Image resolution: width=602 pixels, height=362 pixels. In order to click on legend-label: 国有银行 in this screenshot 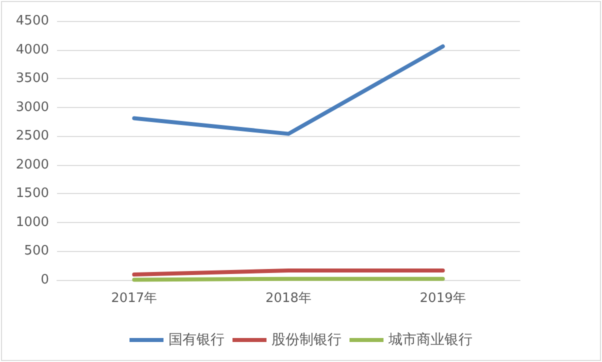, I will do `click(196, 340)`.